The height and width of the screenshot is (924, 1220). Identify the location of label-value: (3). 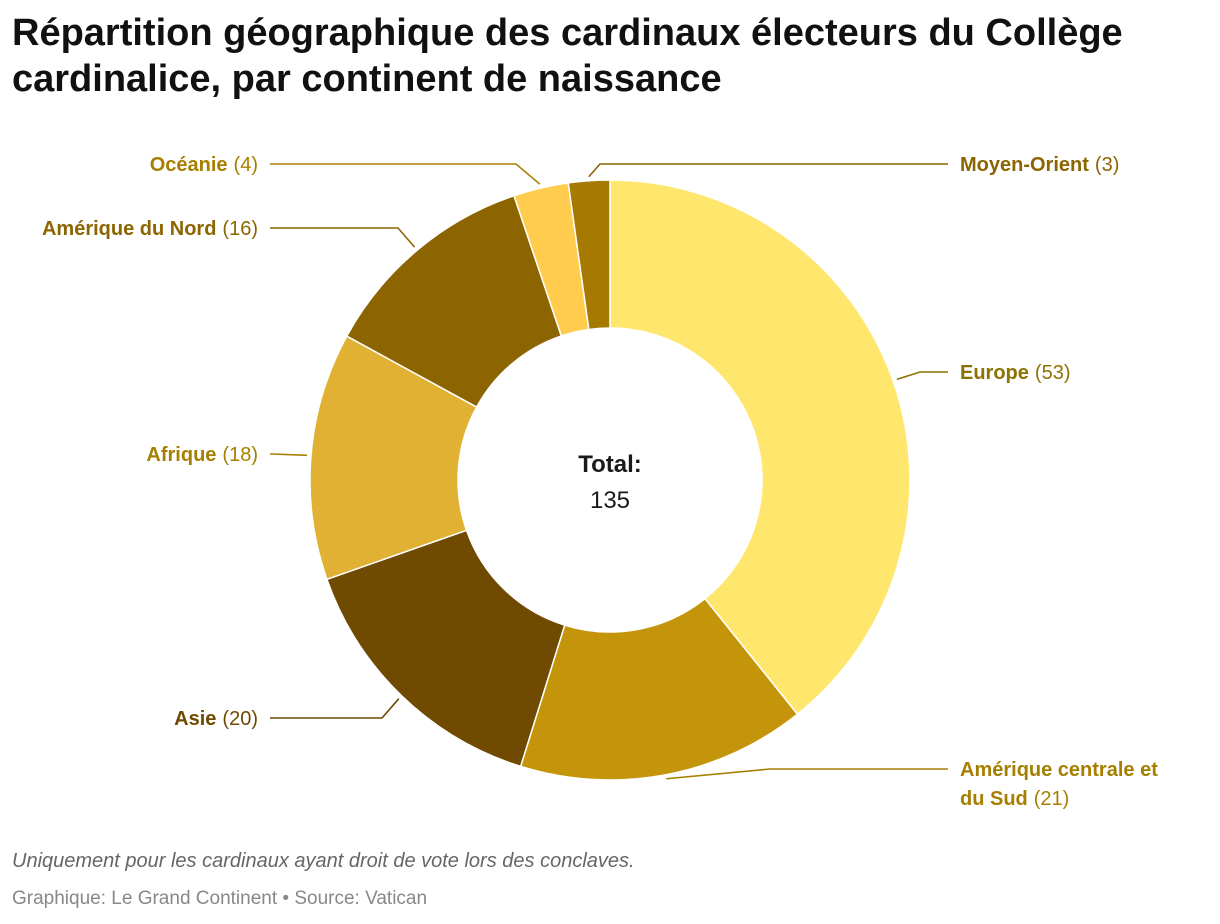
(1107, 165).